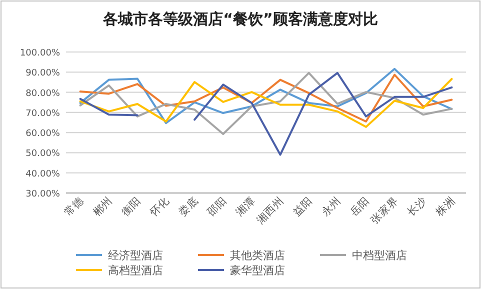 The width and height of the screenshot is (481, 289). I want to click on y-tick-label: 70.00%, so click(43, 113).